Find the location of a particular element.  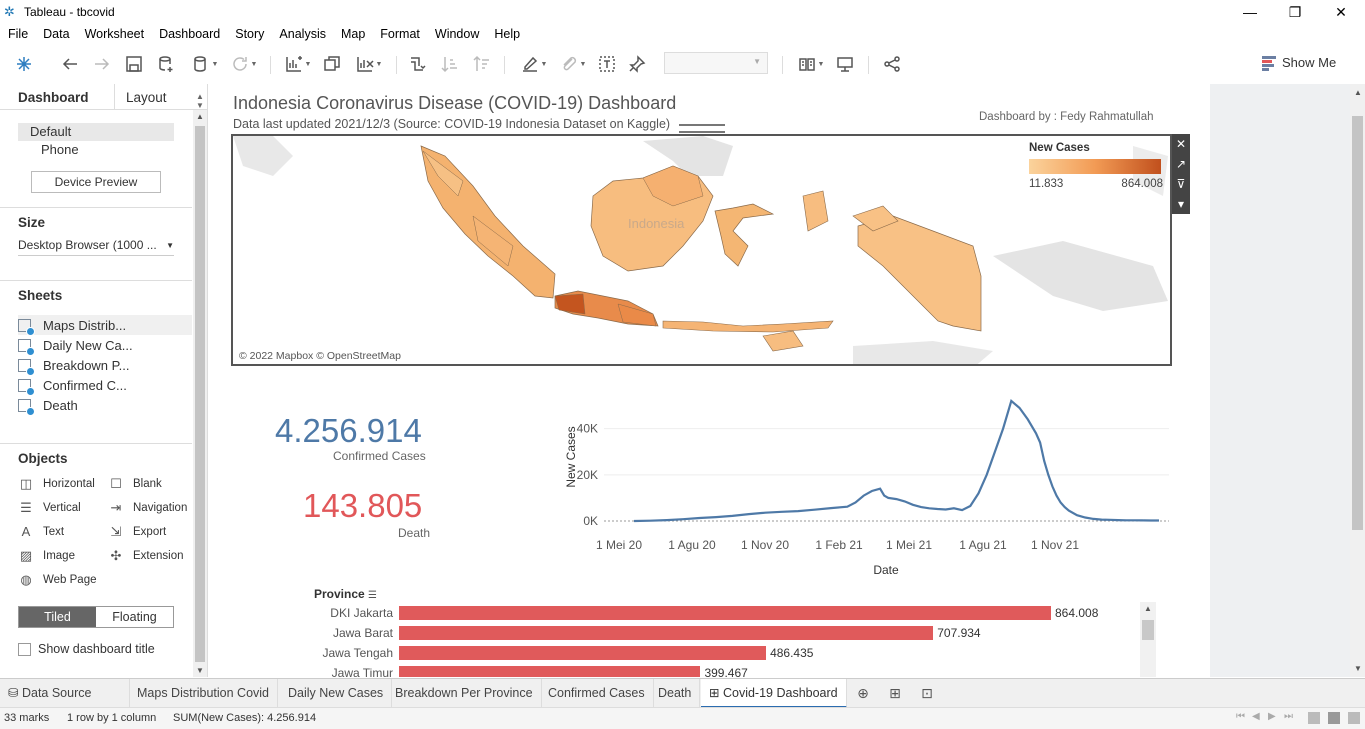

show-dashboard-title: Show dashboard title is located at coordinates (86, 649).